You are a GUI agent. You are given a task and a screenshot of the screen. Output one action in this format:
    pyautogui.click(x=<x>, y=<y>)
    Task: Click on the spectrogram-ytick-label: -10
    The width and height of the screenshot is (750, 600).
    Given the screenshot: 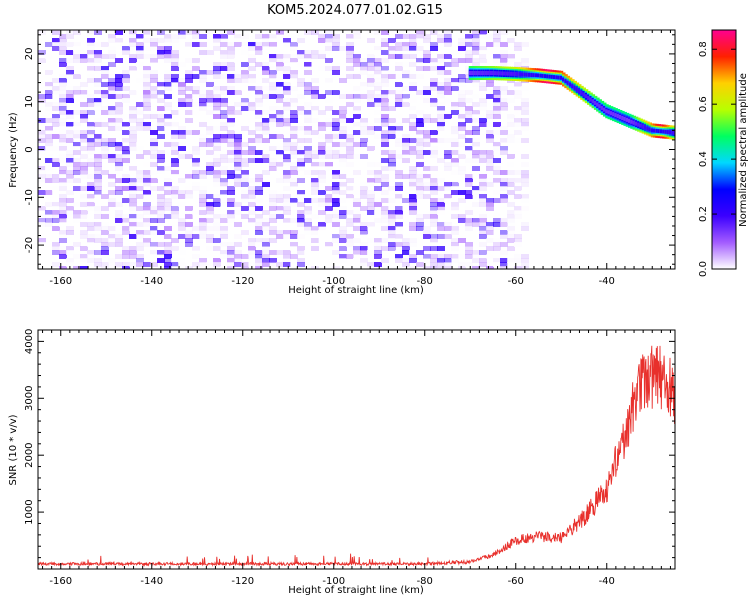 What is the action you would take?
    pyautogui.click(x=29, y=197)
    